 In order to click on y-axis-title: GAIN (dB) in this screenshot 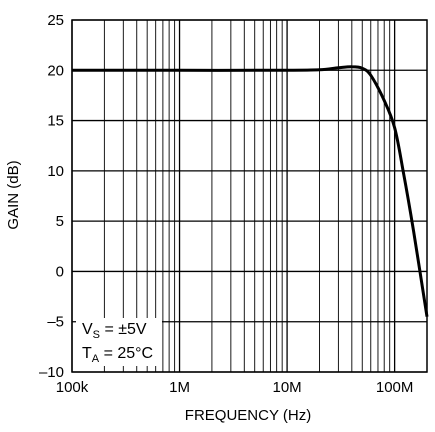, I will do `click(13, 194)`.